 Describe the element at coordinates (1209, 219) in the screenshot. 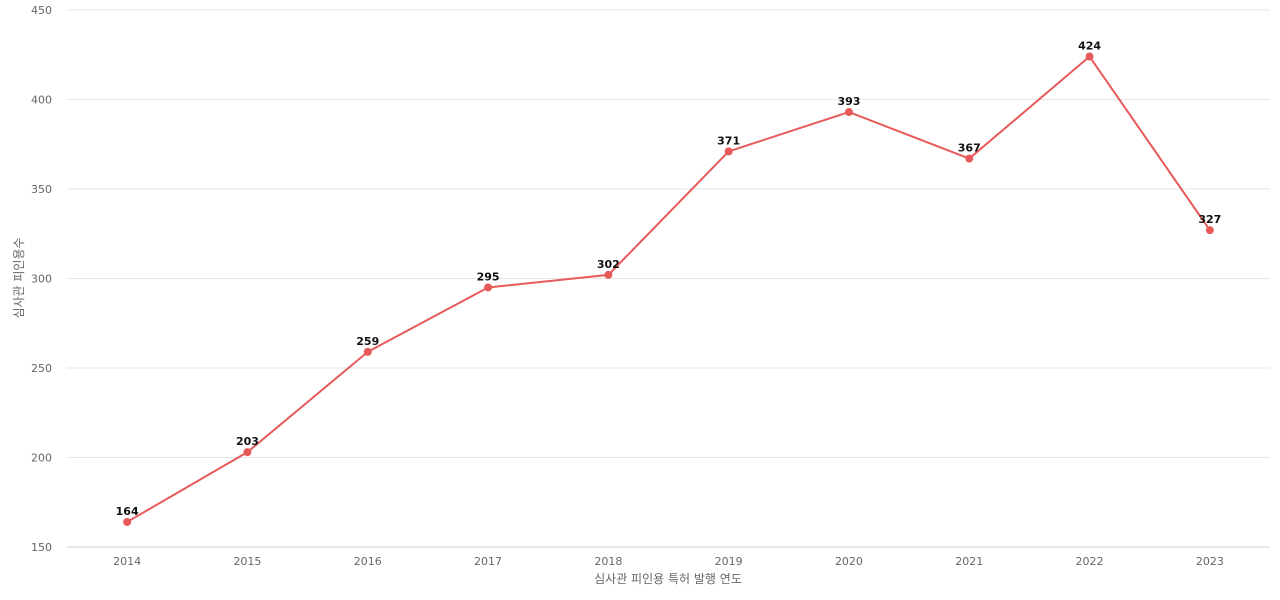

I see `data-label: 327` at that location.